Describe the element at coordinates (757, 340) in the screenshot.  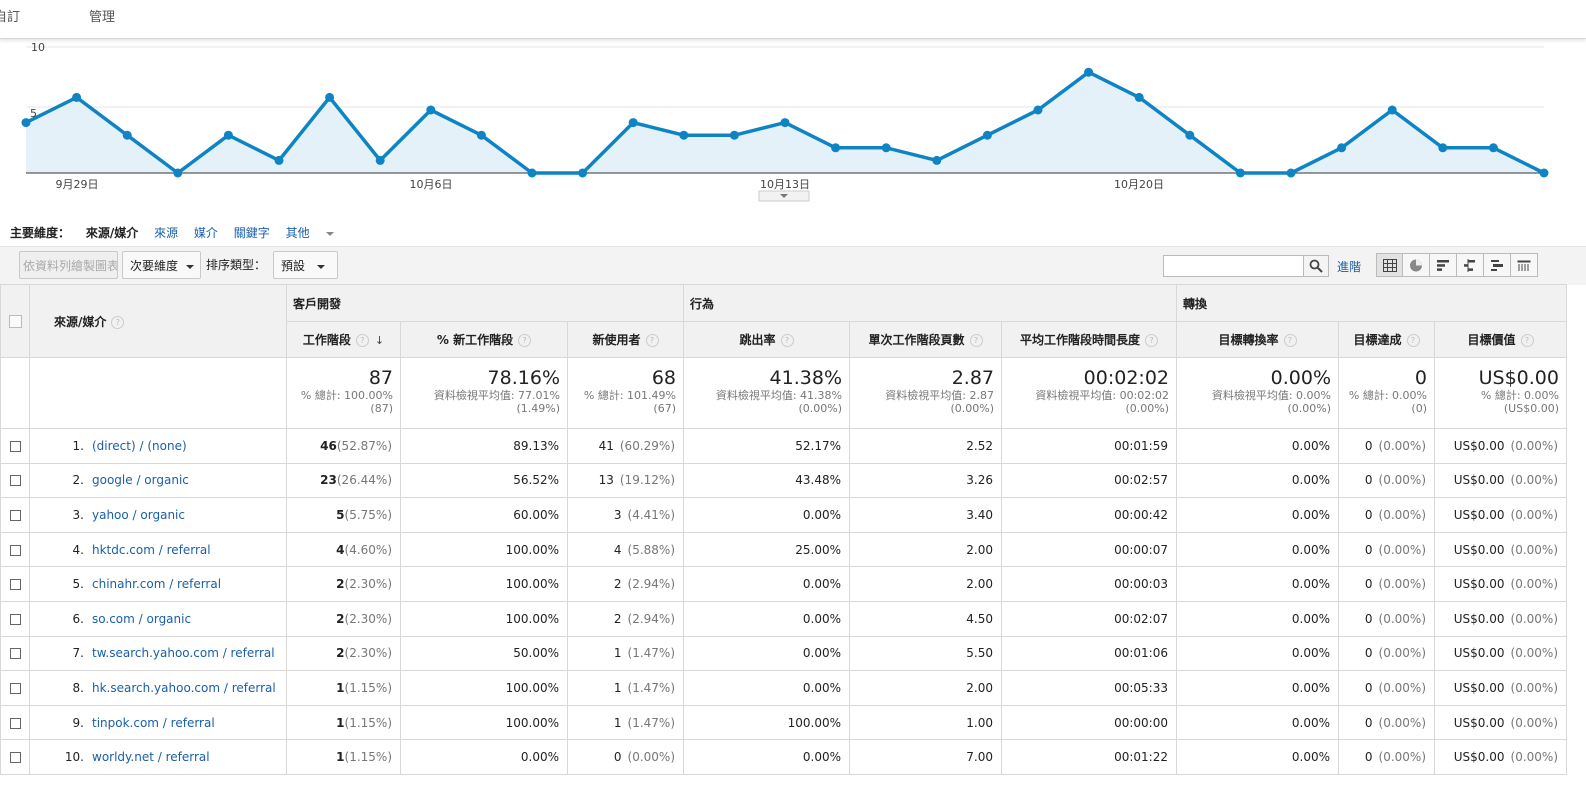
I see `col-bounce-rate-label: 跳出率` at that location.